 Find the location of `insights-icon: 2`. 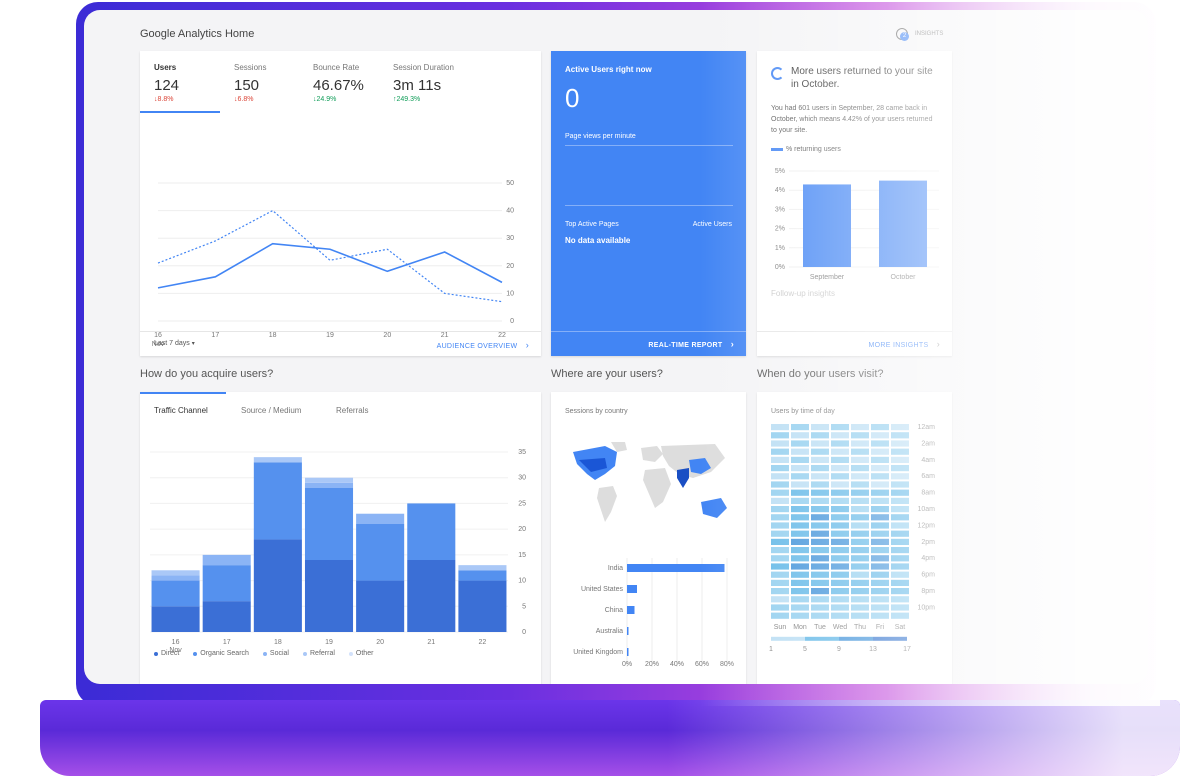

insights-icon: 2 is located at coordinates (902, 34).